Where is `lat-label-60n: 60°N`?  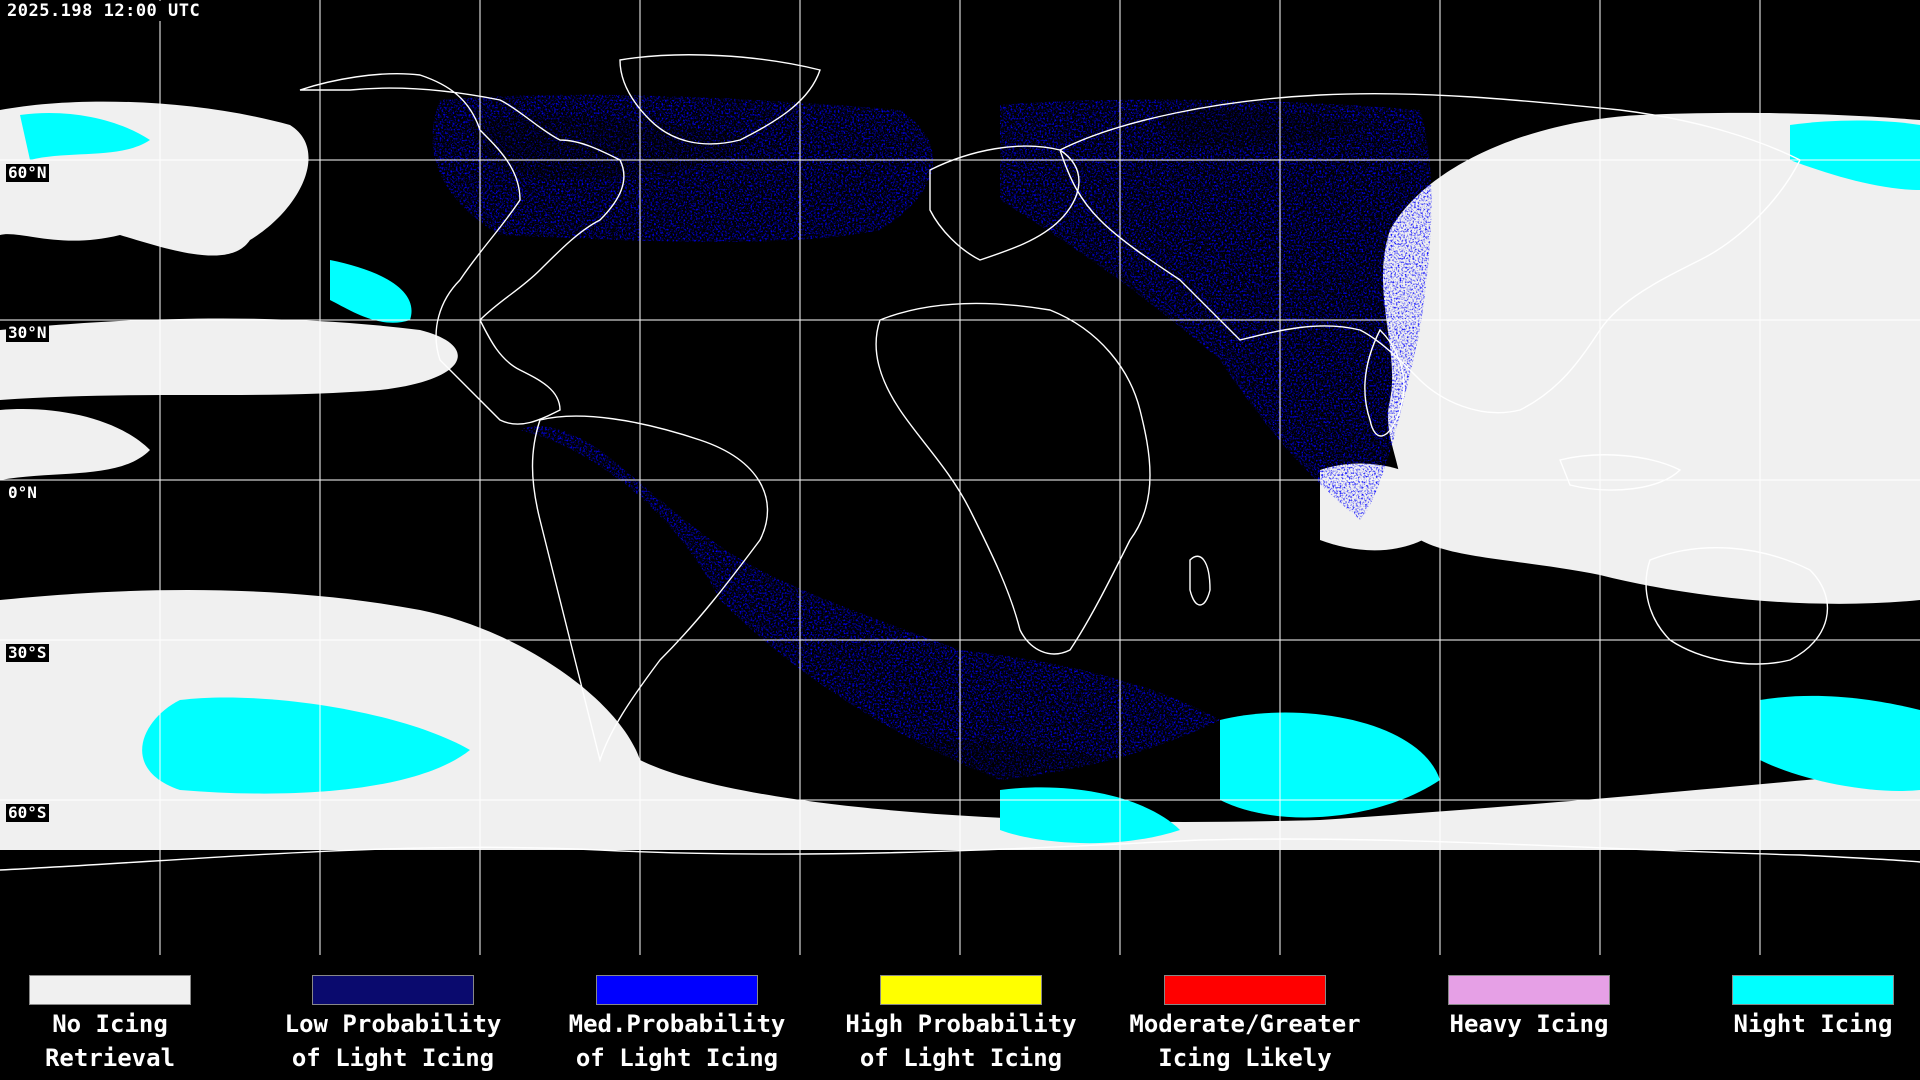 lat-label-60n: 60°N is located at coordinates (27, 172).